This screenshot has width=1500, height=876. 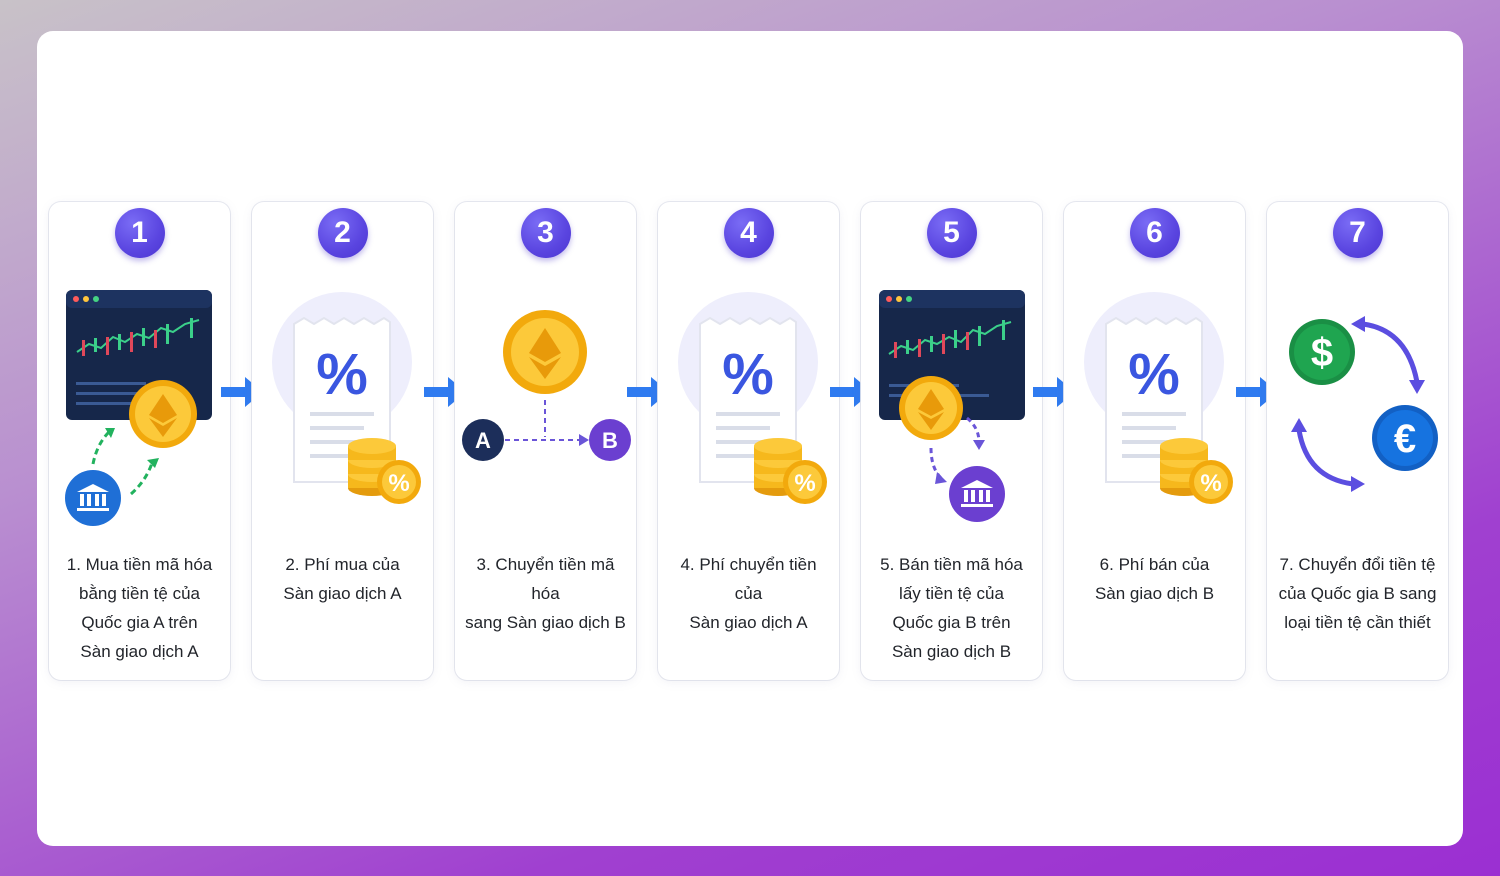 I want to click on step-card-3: 3 A B, so click(x=545, y=441).